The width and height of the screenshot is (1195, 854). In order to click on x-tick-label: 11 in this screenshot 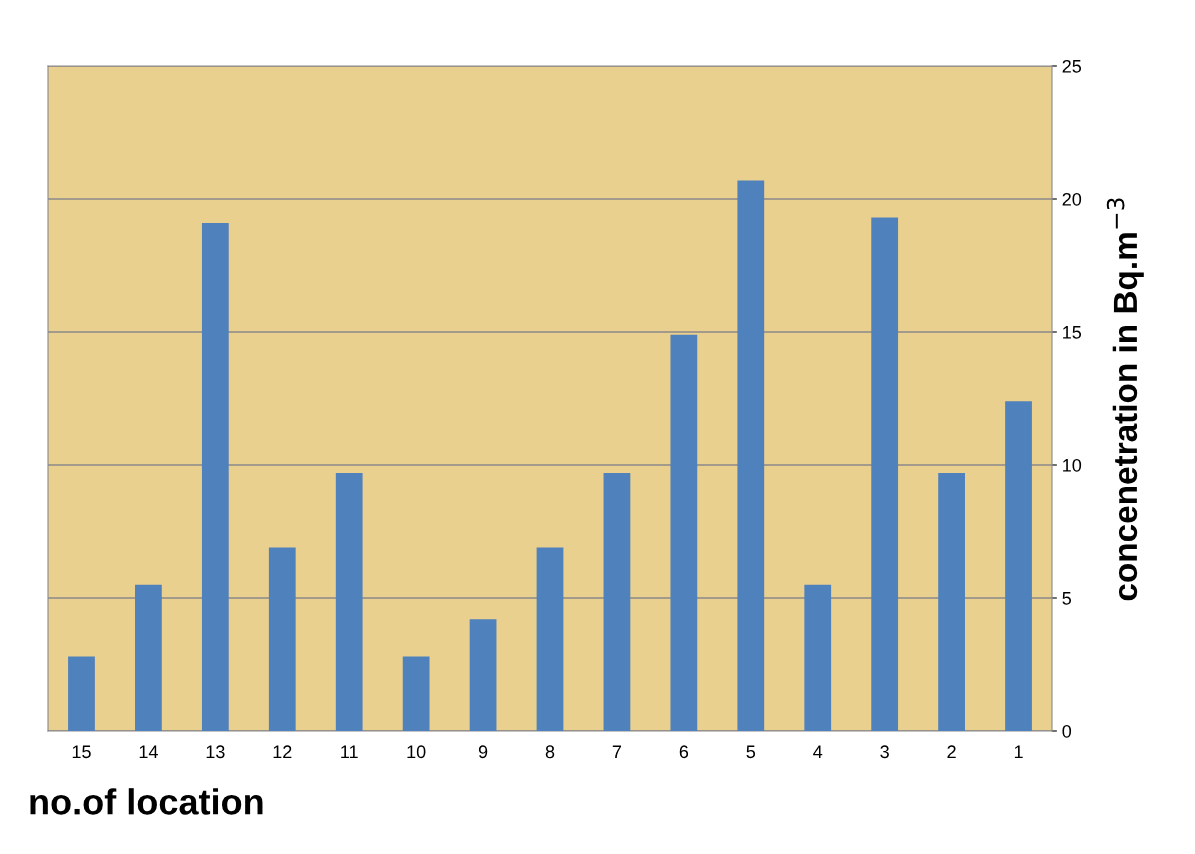, I will do `click(349, 751)`.